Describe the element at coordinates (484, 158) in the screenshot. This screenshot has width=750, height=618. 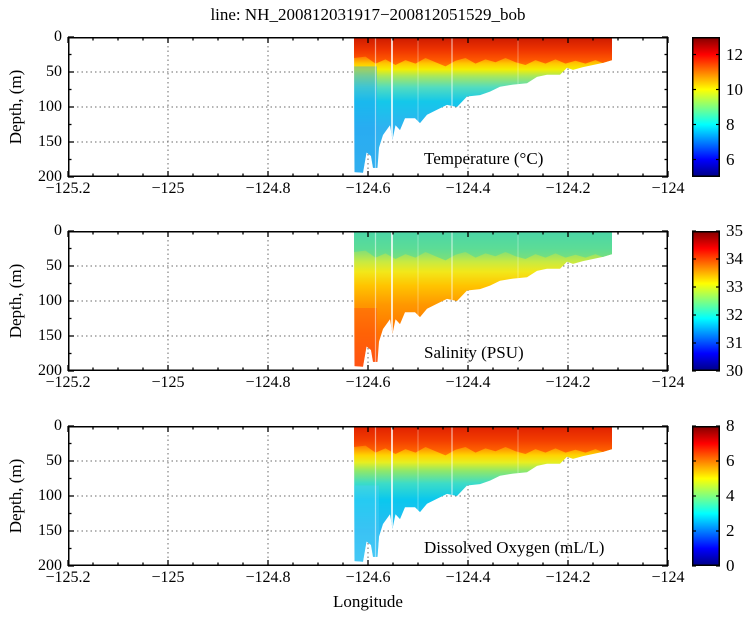
I see `panel-label-temperature: Temperature (°C)` at that location.